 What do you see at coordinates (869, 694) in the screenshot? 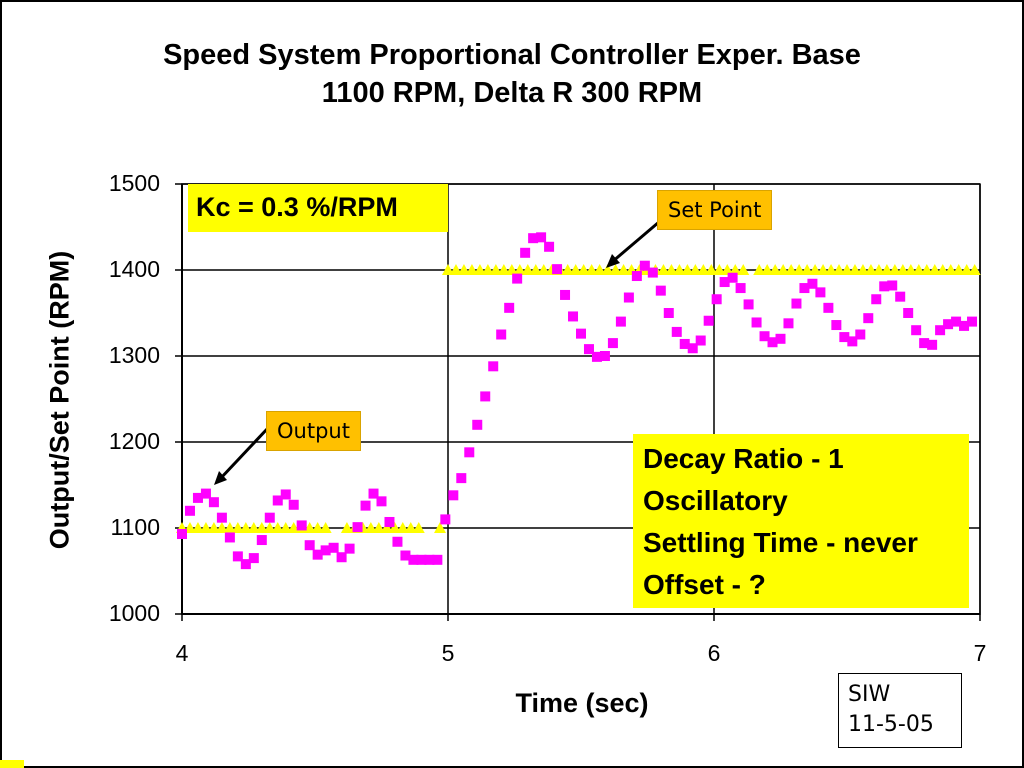
I see `signature-name: SIW` at bounding box center [869, 694].